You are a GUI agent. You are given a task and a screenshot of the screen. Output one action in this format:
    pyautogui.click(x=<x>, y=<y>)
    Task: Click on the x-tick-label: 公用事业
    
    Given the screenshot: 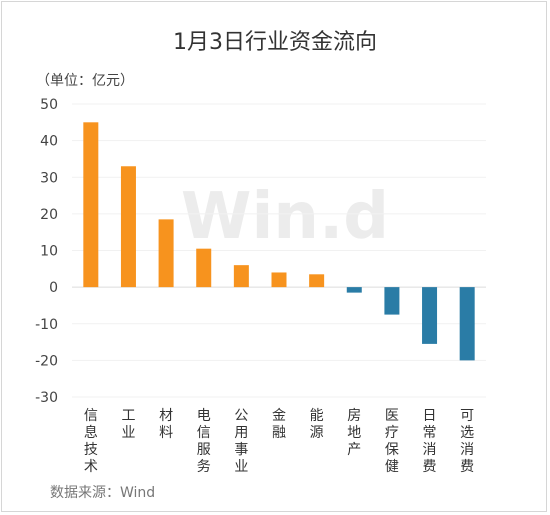 What is the action you would take?
    pyautogui.click(x=241, y=441)
    